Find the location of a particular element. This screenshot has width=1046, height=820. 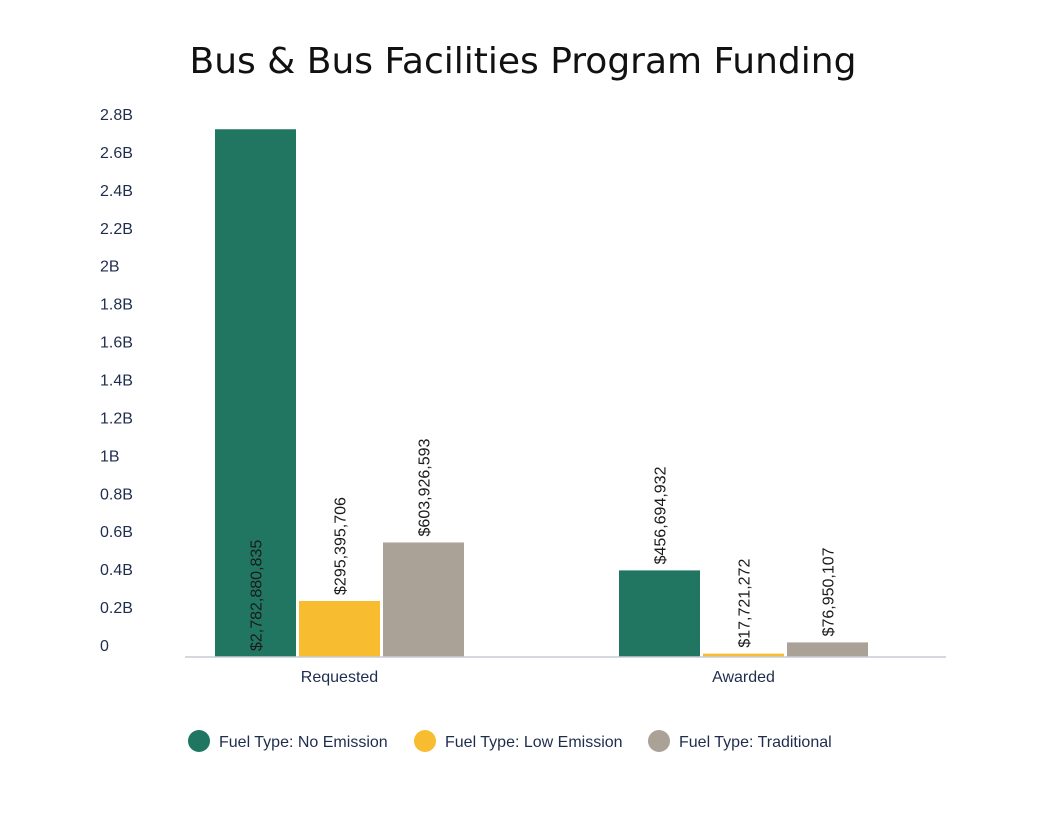

y-tick-label: 2.8B is located at coordinates (116, 115).